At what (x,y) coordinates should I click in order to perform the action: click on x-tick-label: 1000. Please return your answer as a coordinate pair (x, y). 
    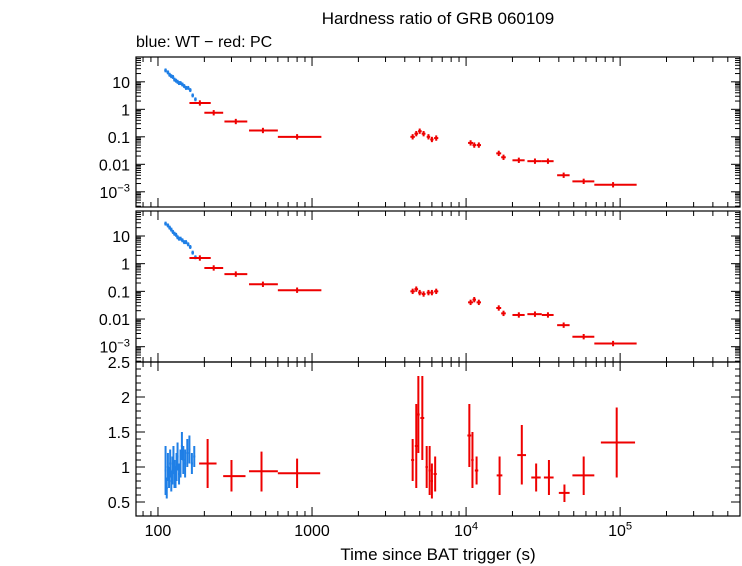
    Looking at the image, I should click on (312, 531).